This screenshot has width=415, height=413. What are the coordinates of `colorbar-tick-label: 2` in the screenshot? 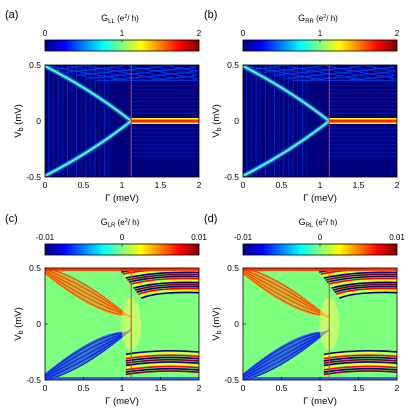 It's located at (199, 33).